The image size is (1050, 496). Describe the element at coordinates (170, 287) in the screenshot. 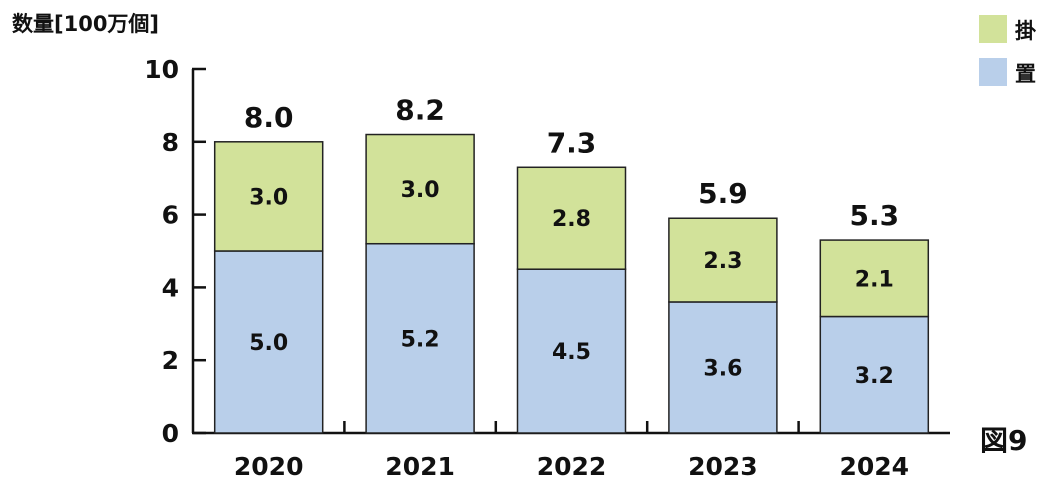

I see `y-tick-label: 4` at that location.